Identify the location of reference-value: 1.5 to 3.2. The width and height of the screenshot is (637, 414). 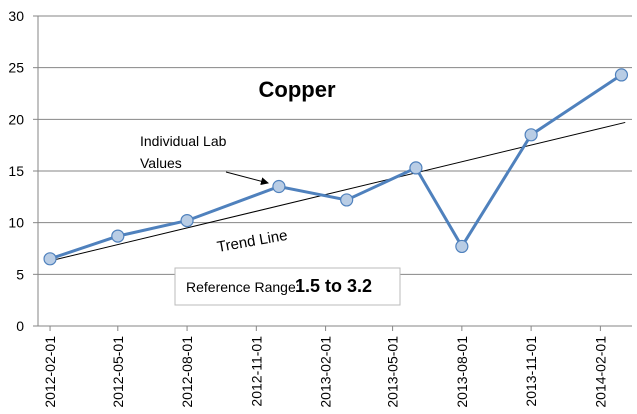
(333, 286).